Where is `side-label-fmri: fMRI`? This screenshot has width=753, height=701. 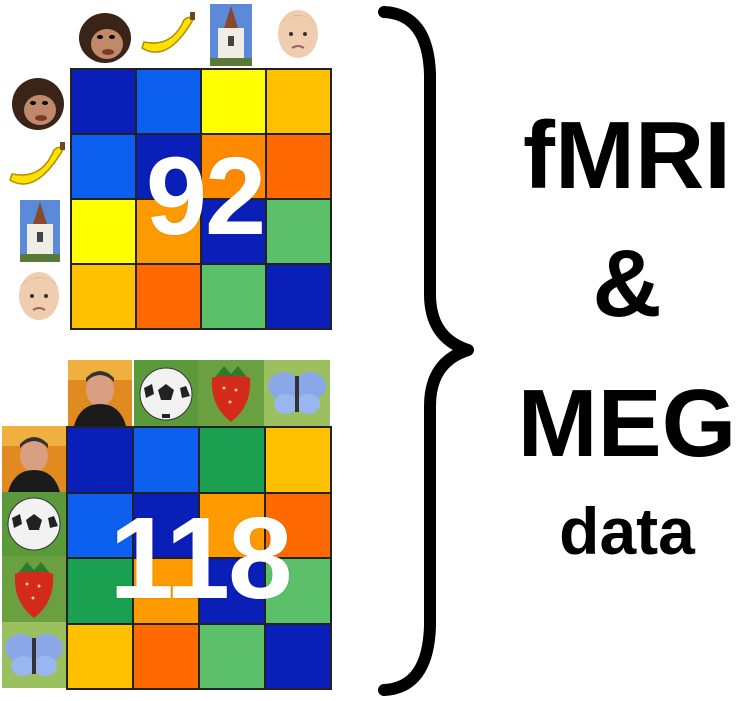
side-label-fmri: fMRI is located at coordinates (627, 155).